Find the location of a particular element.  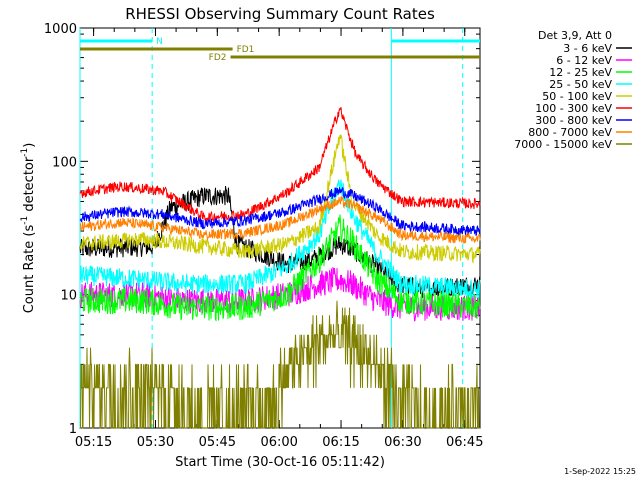

flag-fd2-label: FD2 is located at coordinates (218, 58).